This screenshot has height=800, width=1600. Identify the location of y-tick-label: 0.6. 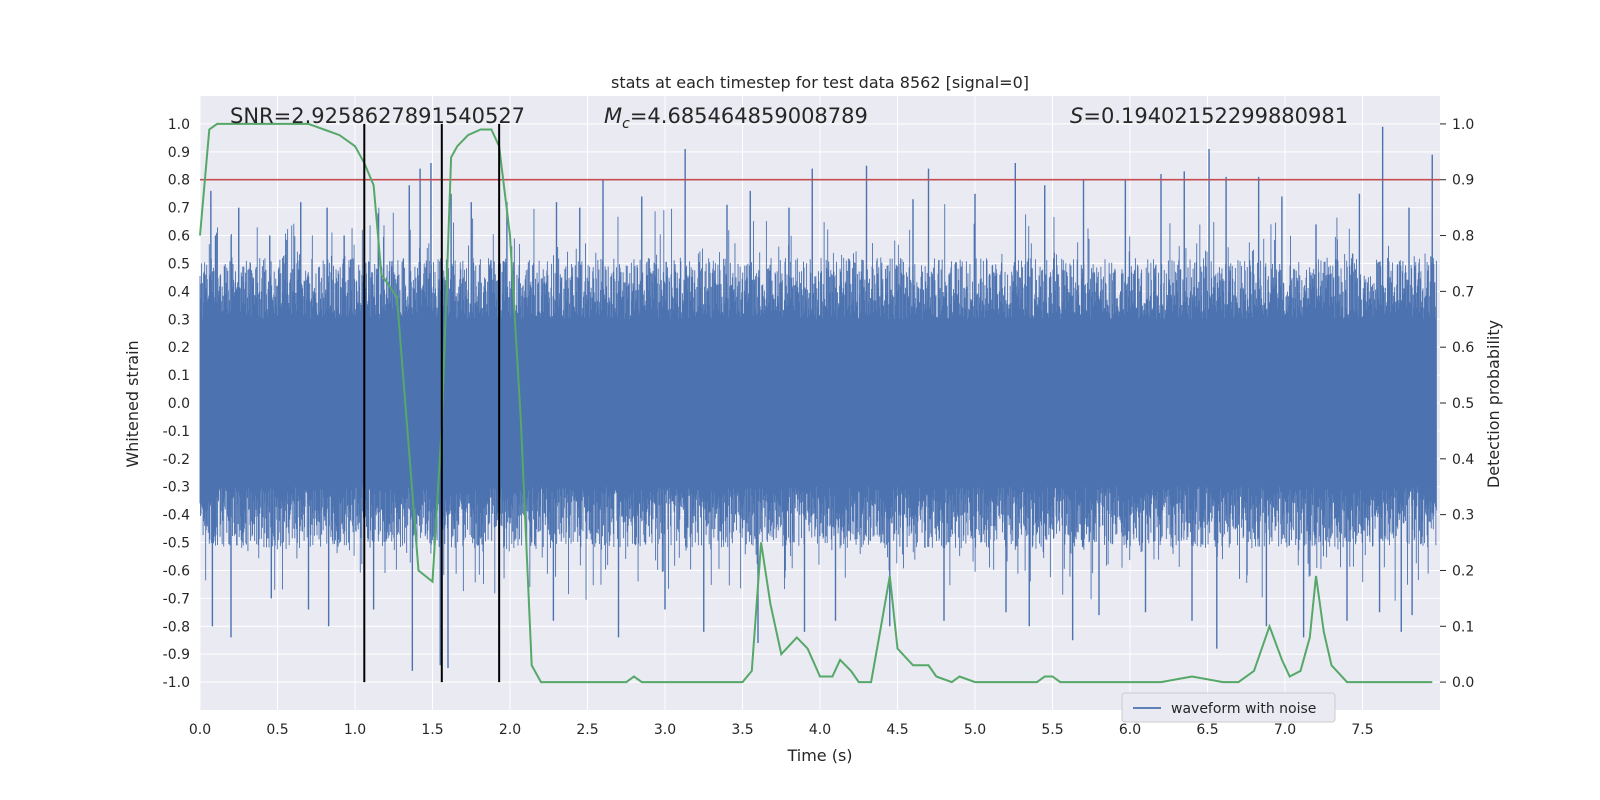
(179, 237).